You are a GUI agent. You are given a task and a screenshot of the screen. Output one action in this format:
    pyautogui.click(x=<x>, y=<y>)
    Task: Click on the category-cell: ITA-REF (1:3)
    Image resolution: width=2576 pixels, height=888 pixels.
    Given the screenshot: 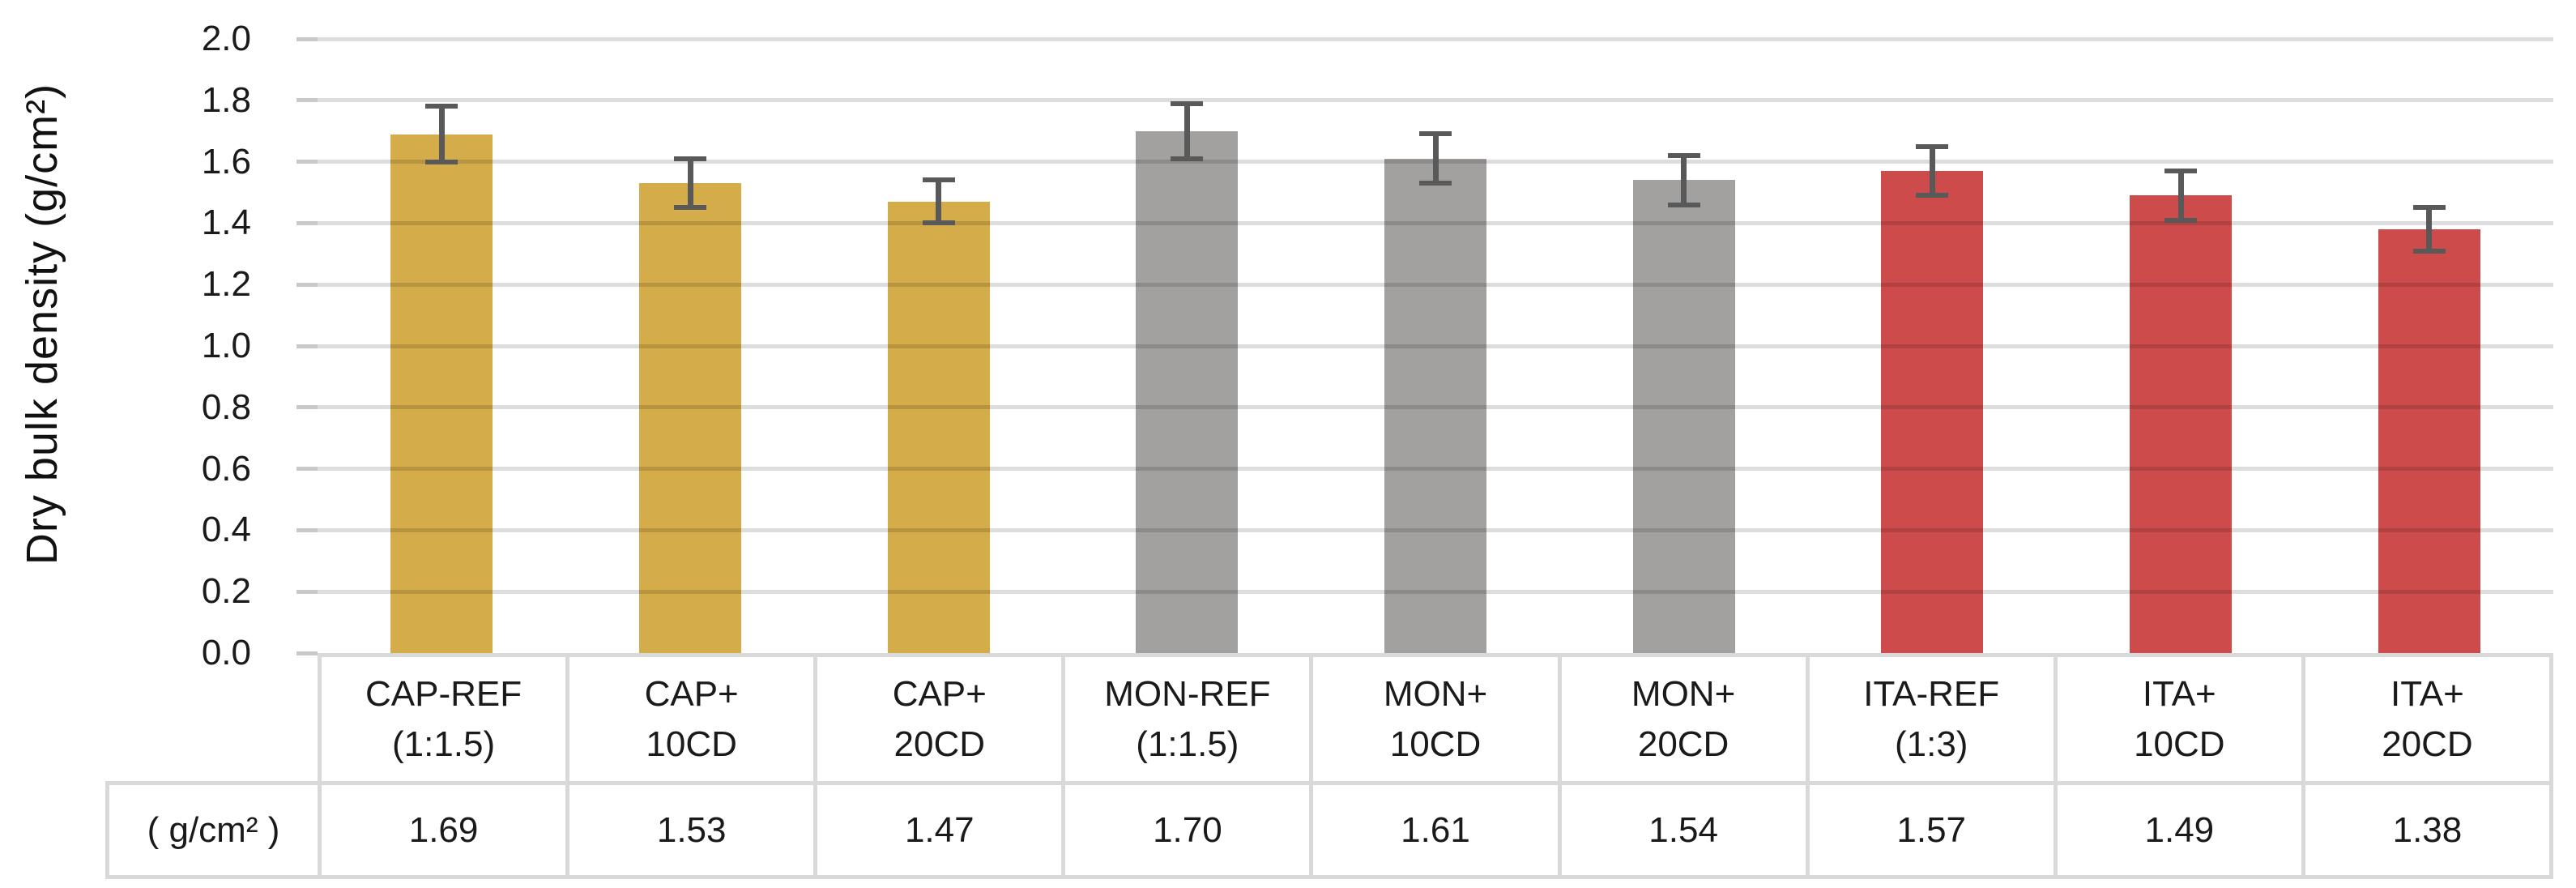 What is the action you would take?
    pyautogui.click(x=1931, y=719)
    